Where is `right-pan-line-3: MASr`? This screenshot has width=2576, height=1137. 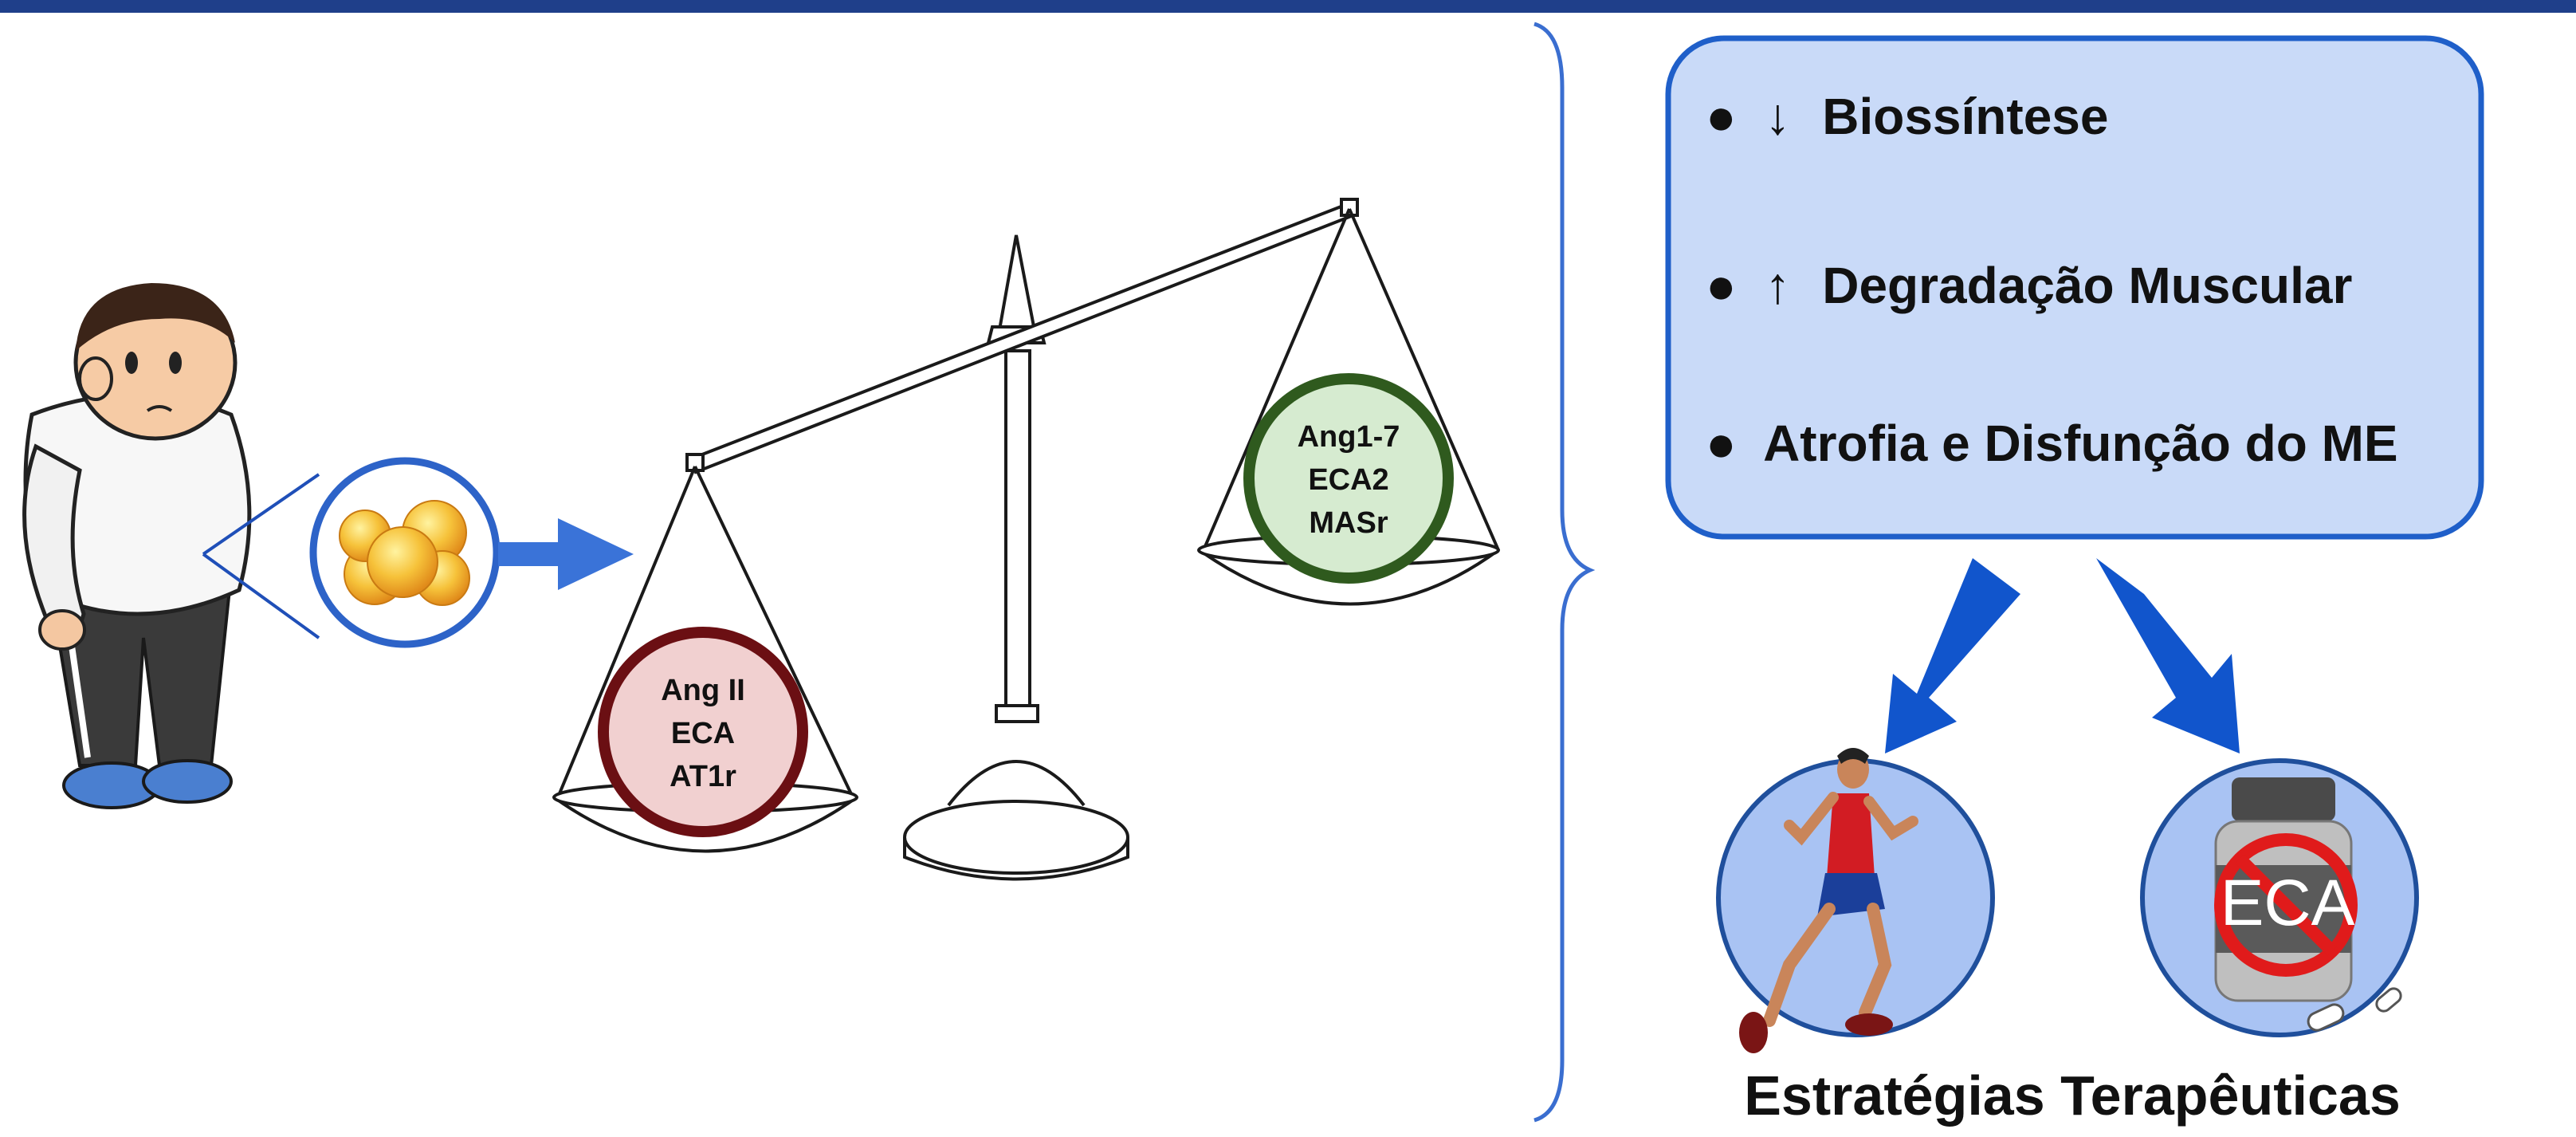 right-pan-line-3: MASr is located at coordinates (1348, 523).